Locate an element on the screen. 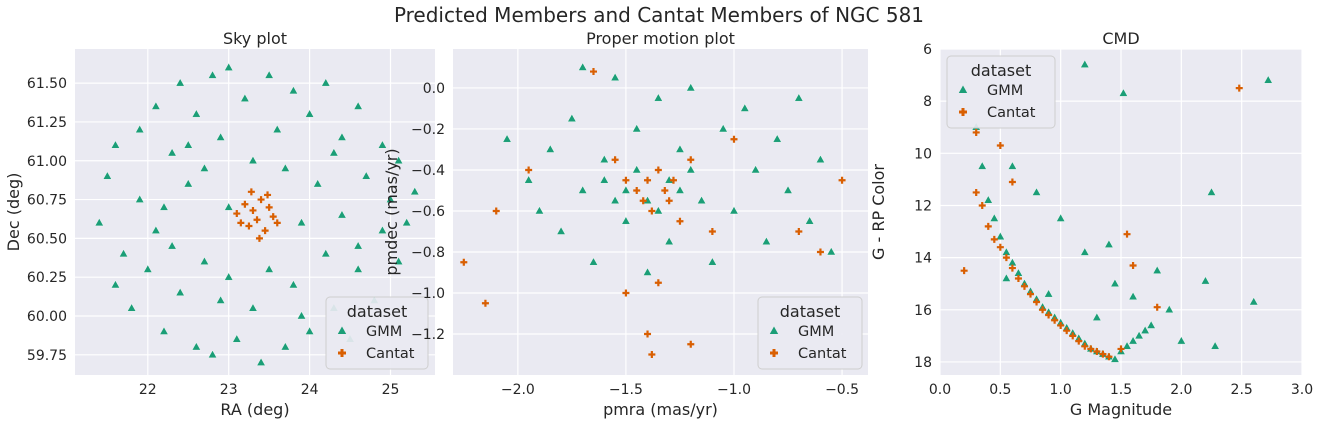 The height and width of the screenshot is (426, 1319). pm-legend-cantat-icon is located at coordinates (774, 353).